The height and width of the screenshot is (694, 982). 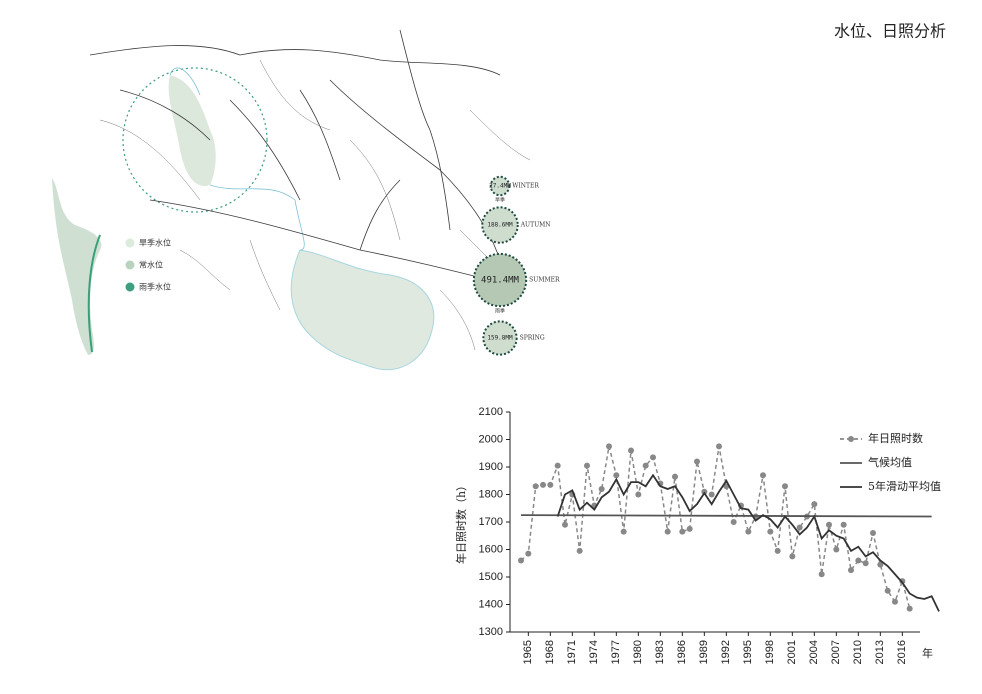 What do you see at coordinates (491, 549) in the screenshot?
I see `y-tick-label: 1600` at bounding box center [491, 549].